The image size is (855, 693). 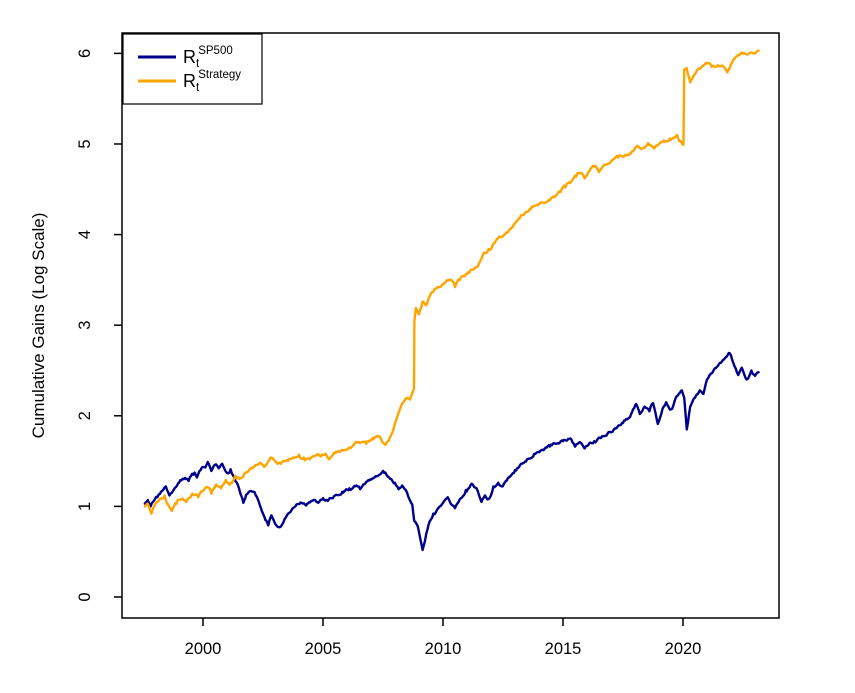 What do you see at coordinates (208, 57) in the screenshot?
I see `legend-label: RtSP500` at bounding box center [208, 57].